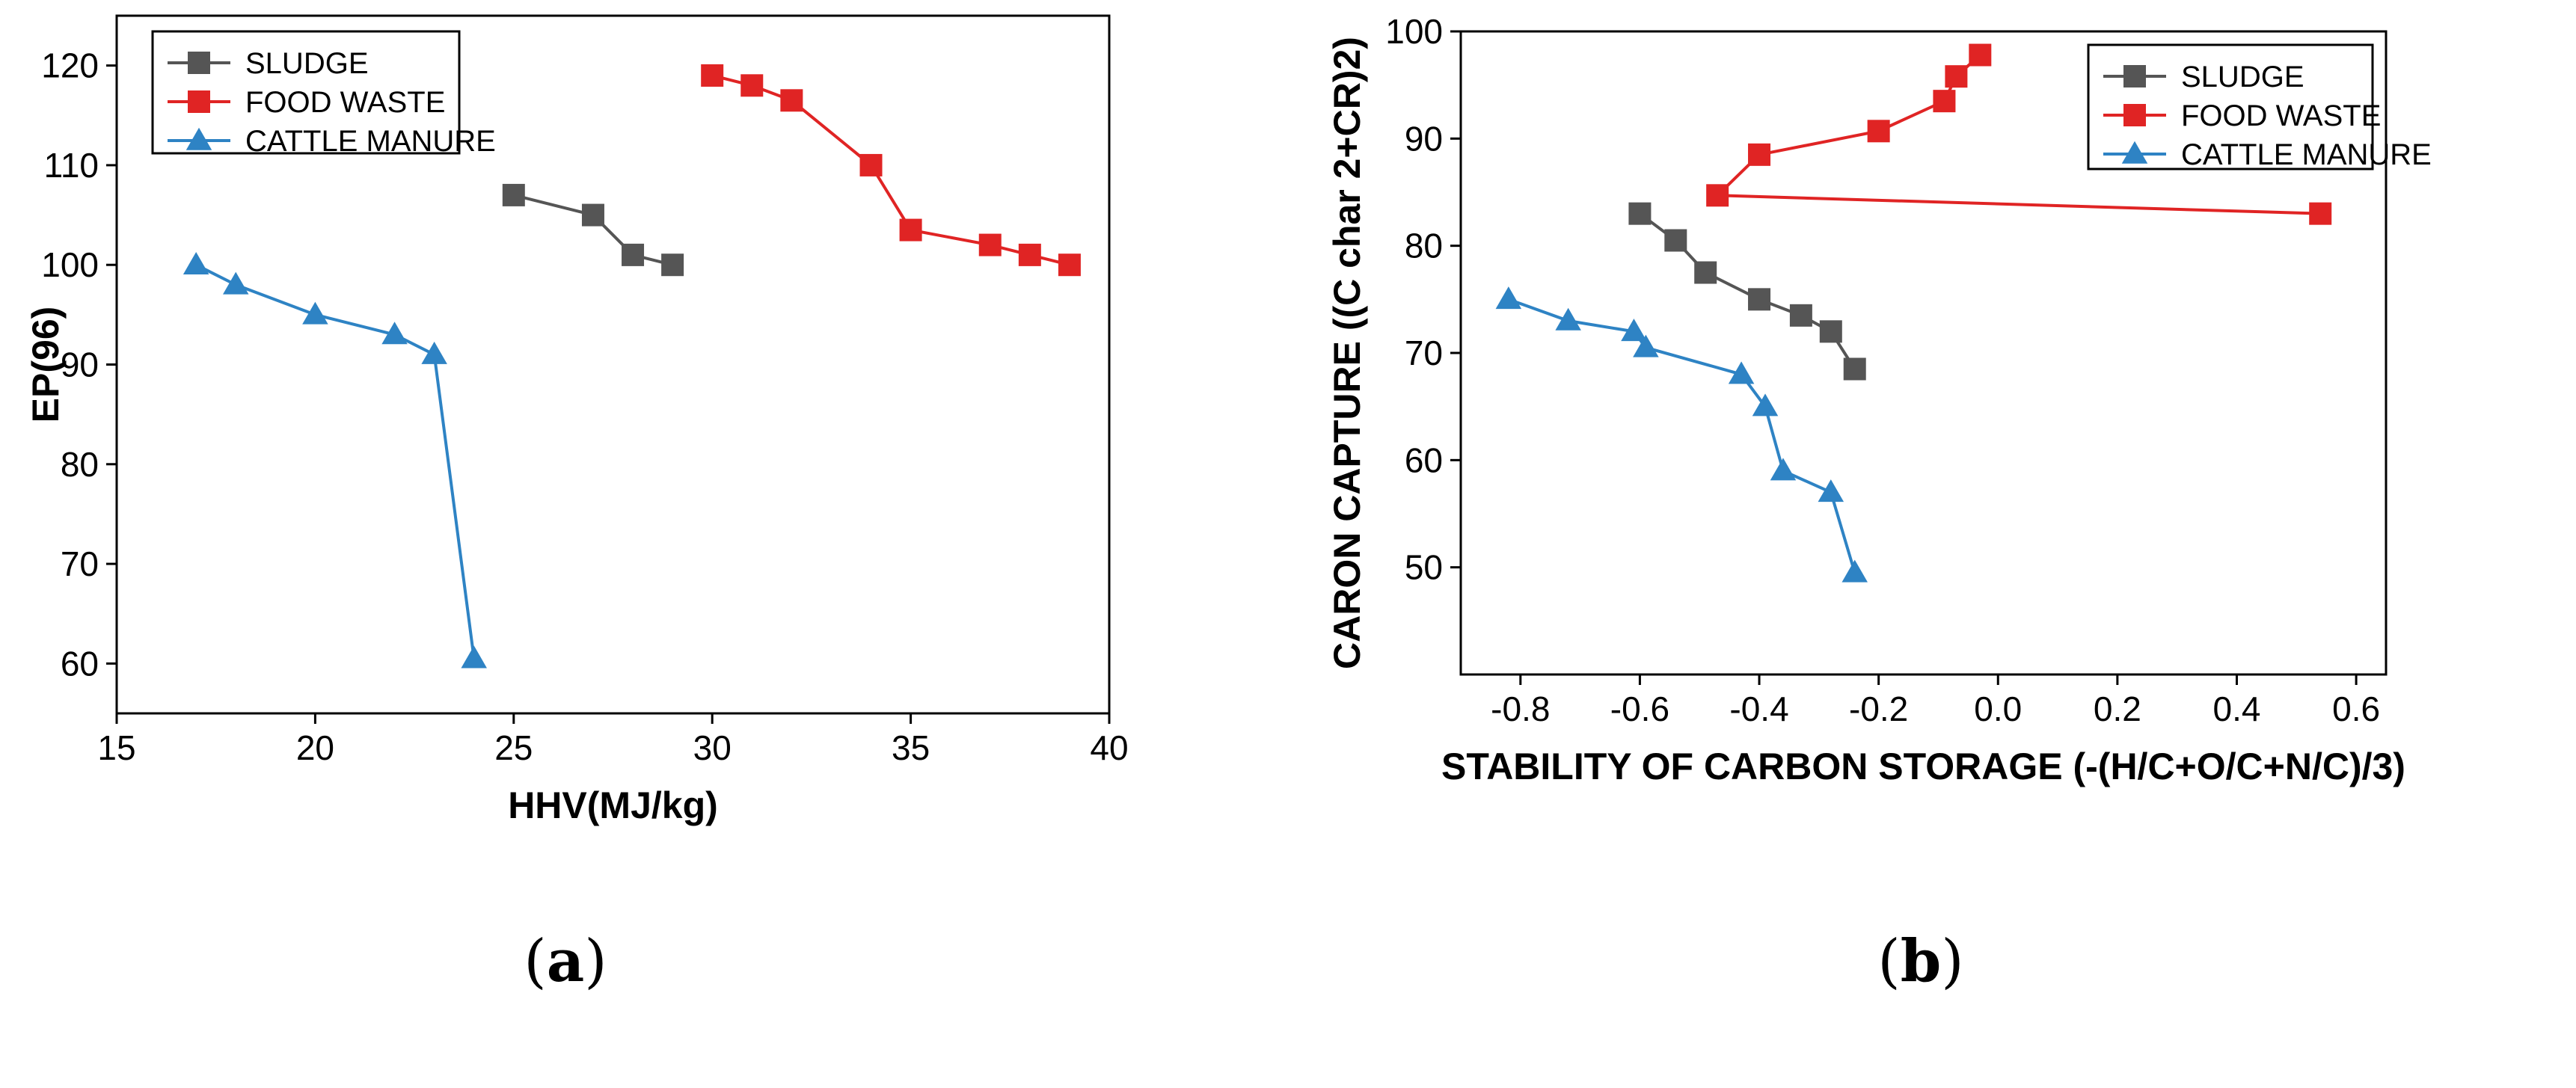 The height and width of the screenshot is (1088, 2576). Describe the element at coordinates (2237, 708) in the screenshot. I see `x-tick-label: 0.4` at that location.